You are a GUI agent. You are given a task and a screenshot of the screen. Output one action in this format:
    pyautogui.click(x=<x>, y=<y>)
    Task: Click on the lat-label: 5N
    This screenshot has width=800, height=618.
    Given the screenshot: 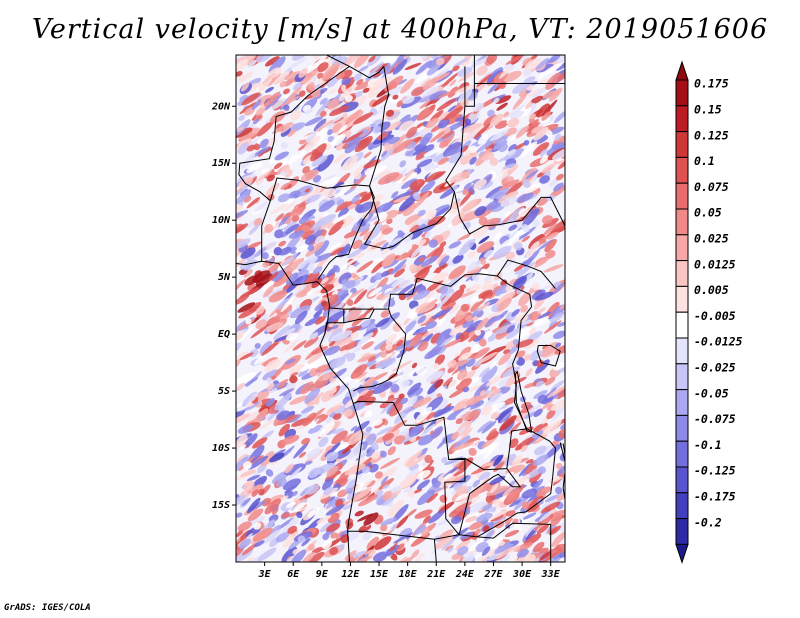 What is the action you would take?
    pyautogui.click(x=224, y=277)
    